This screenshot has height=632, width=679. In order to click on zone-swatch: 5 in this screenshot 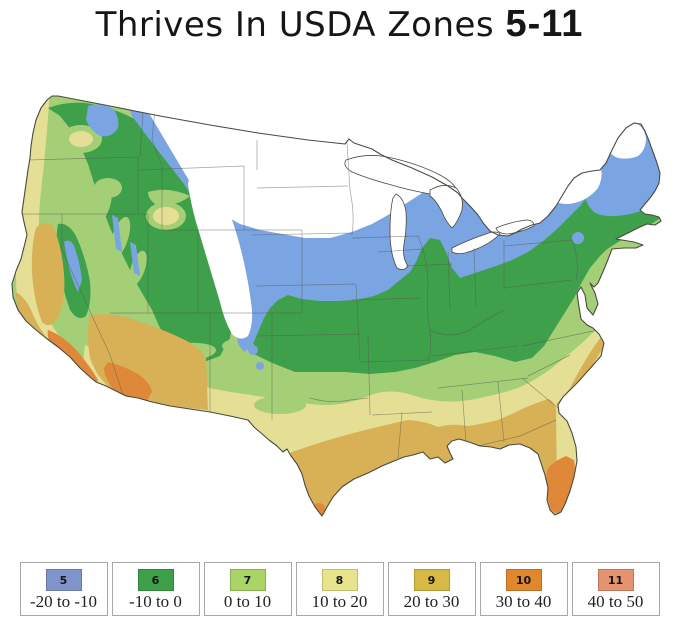, I will do `click(63, 580)`.